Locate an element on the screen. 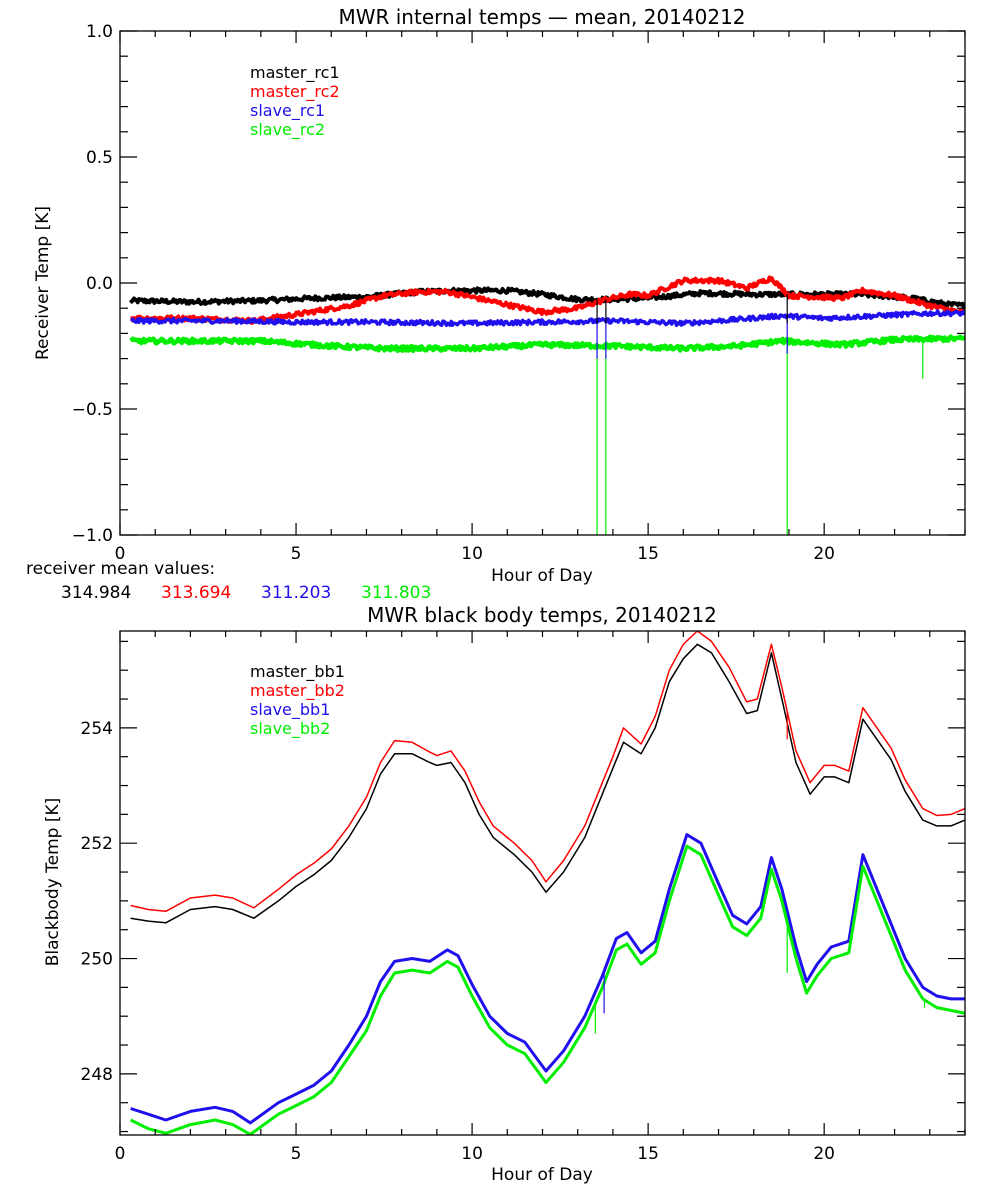 Image resolution: width=1000 pixels, height=1200 pixels. y-tick-label: 0.0 is located at coordinates (99, 284).